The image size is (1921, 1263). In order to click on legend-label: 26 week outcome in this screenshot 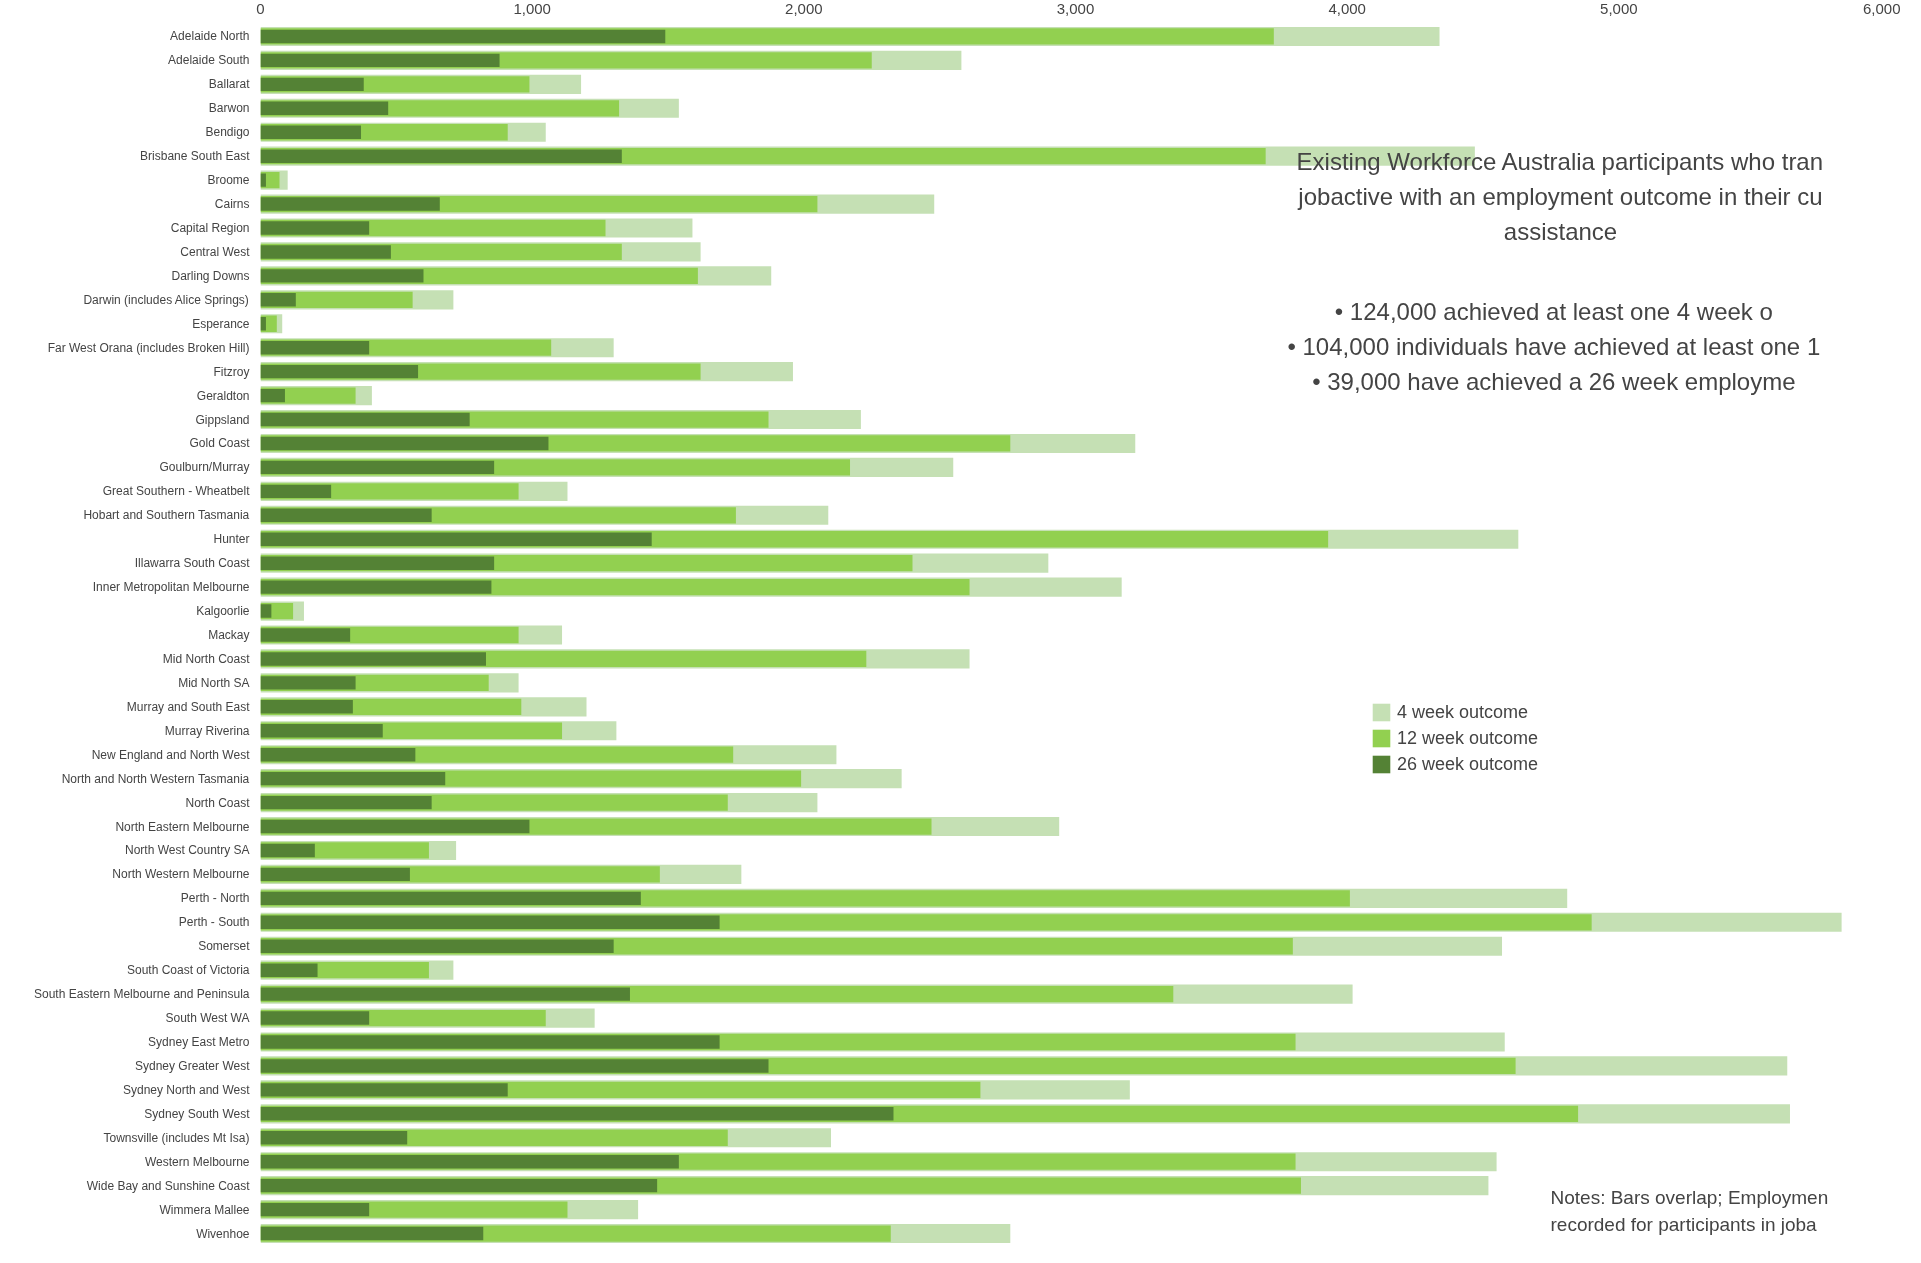, I will do `click(1468, 764)`.